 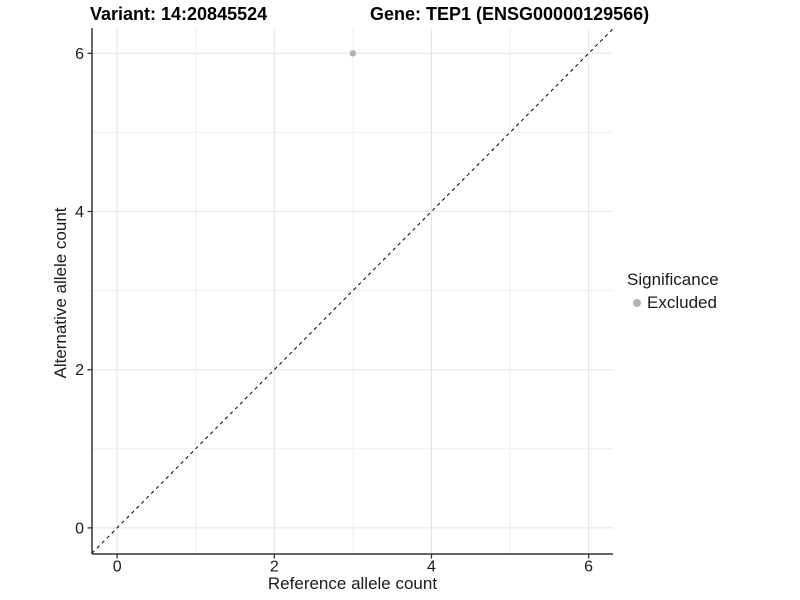 What do you see at coordinates (673, 279) in the screenshot?
I see `legend-title: Significance` at bounding box center [673, 279].